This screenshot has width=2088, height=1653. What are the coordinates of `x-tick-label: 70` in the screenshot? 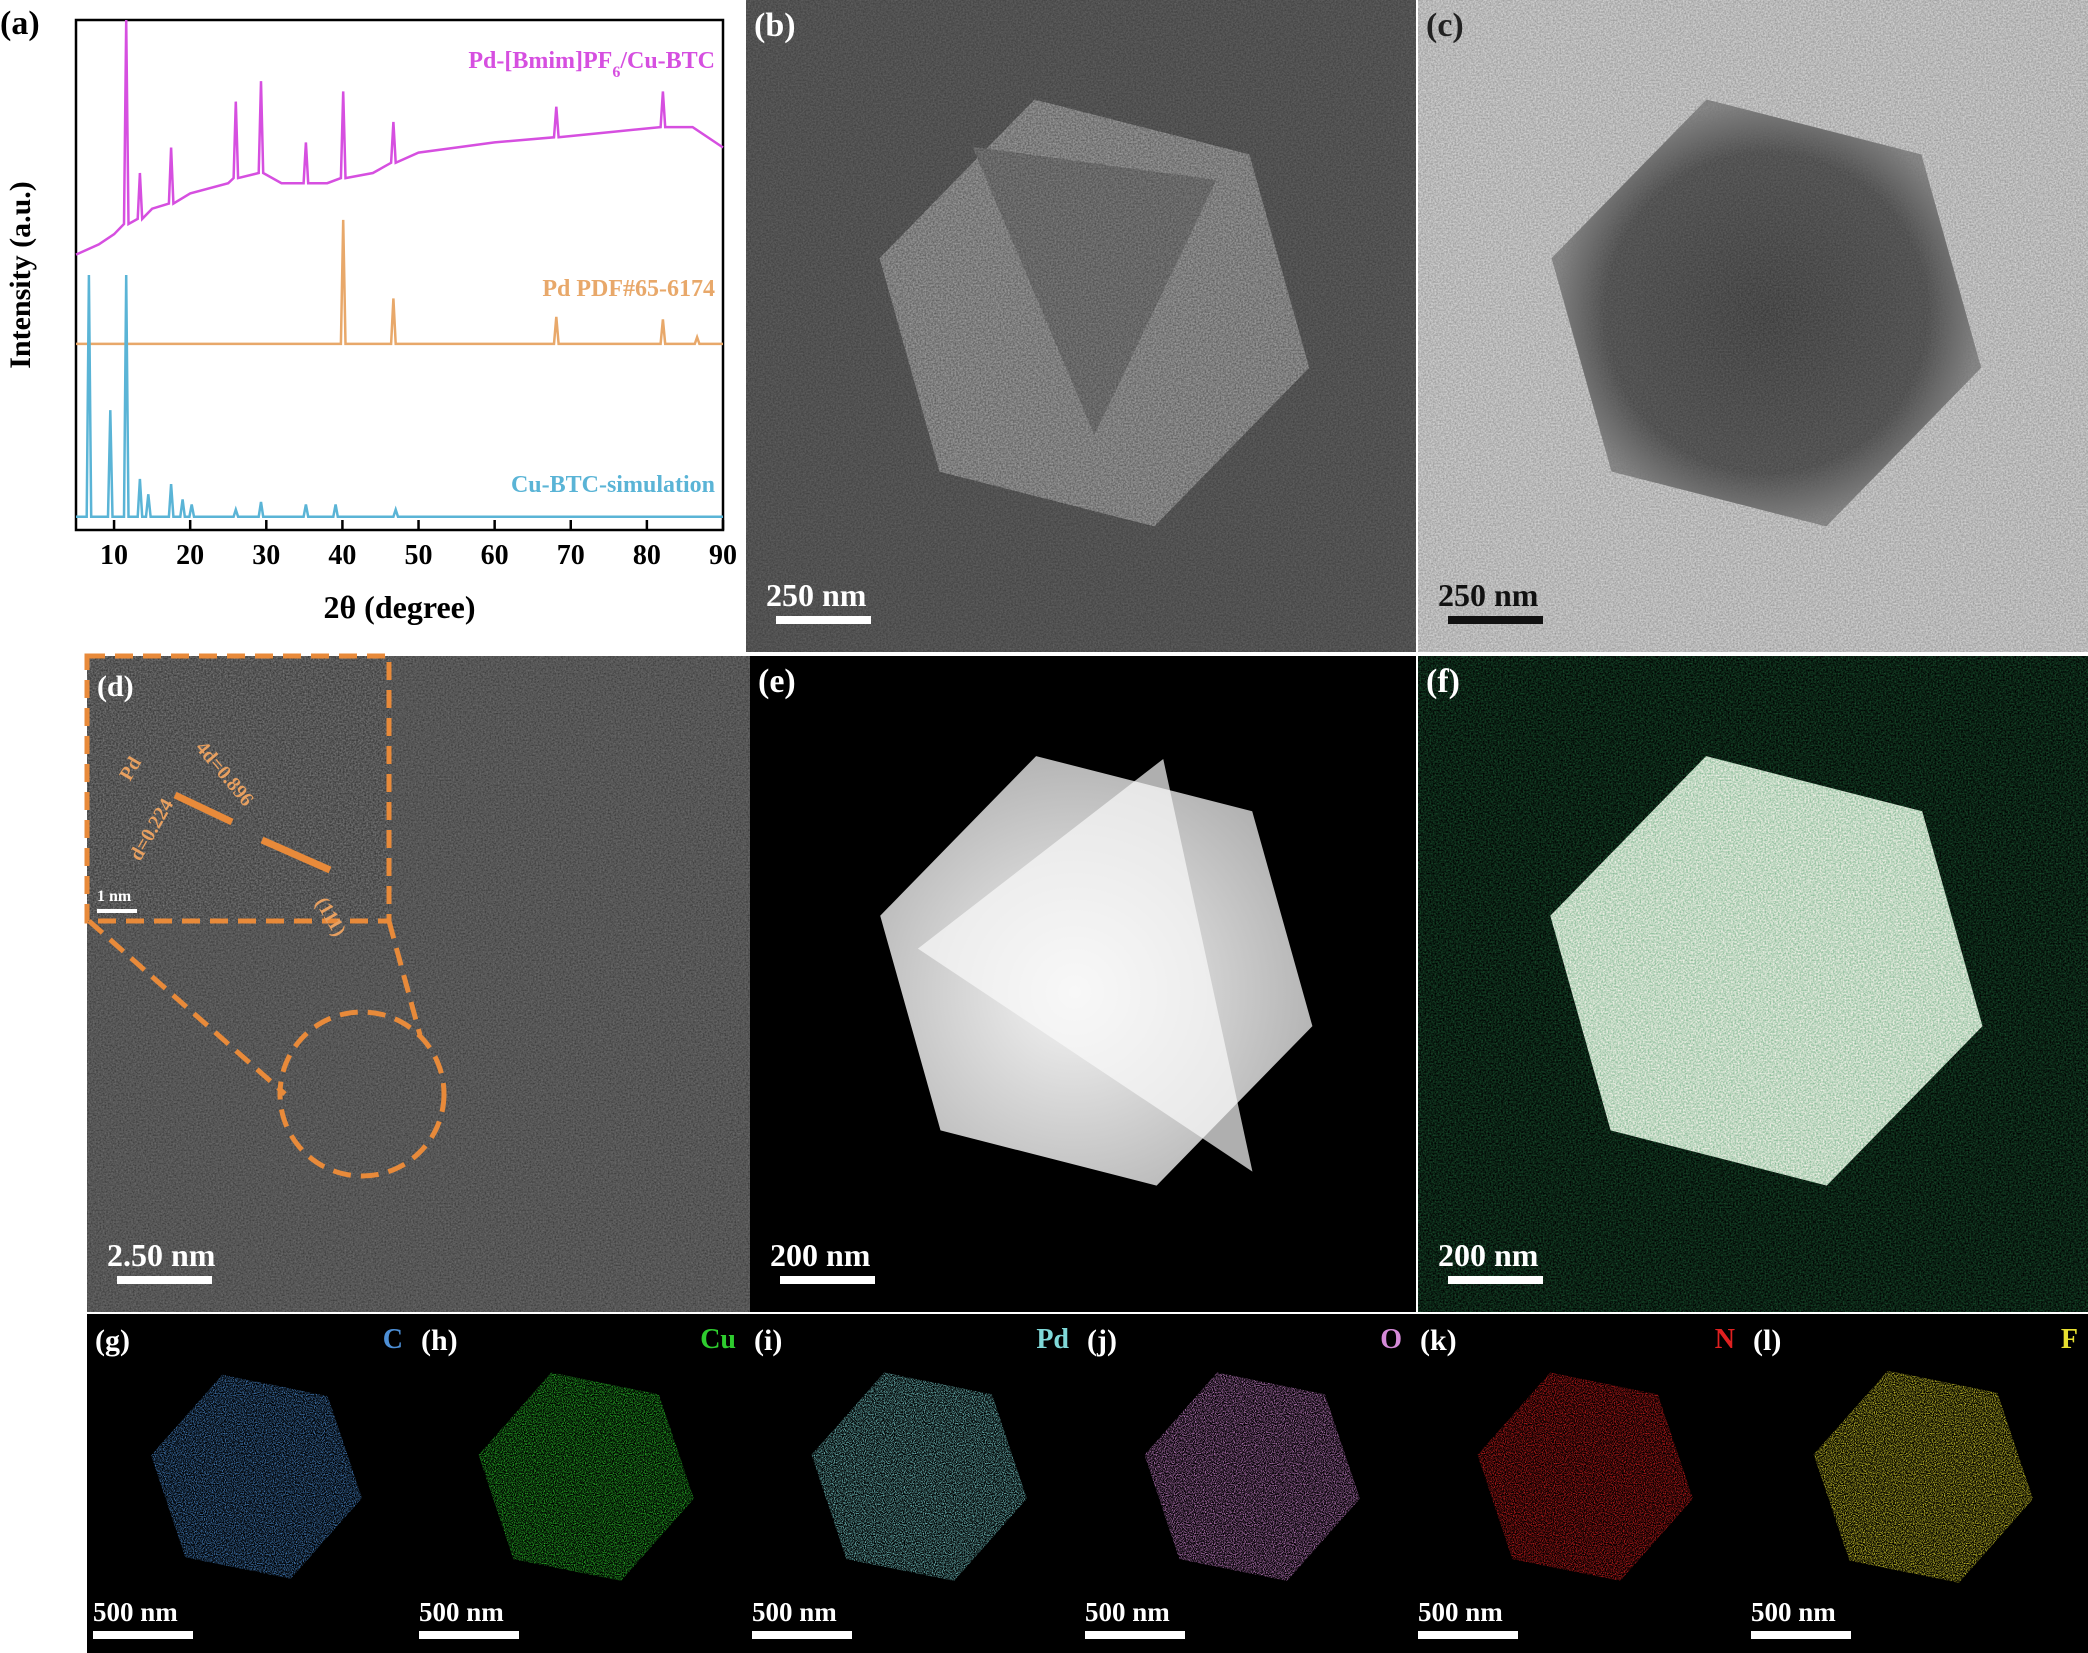 It's located at (571, 555).